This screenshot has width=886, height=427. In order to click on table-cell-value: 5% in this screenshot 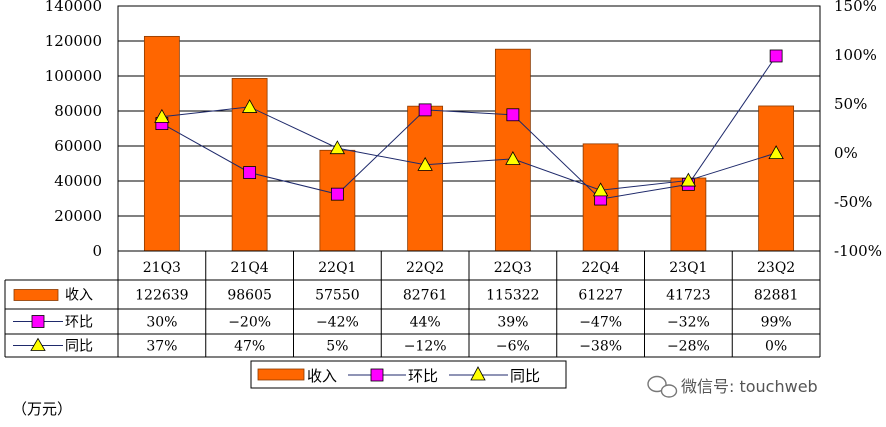, I will do `click(337, 347)`.